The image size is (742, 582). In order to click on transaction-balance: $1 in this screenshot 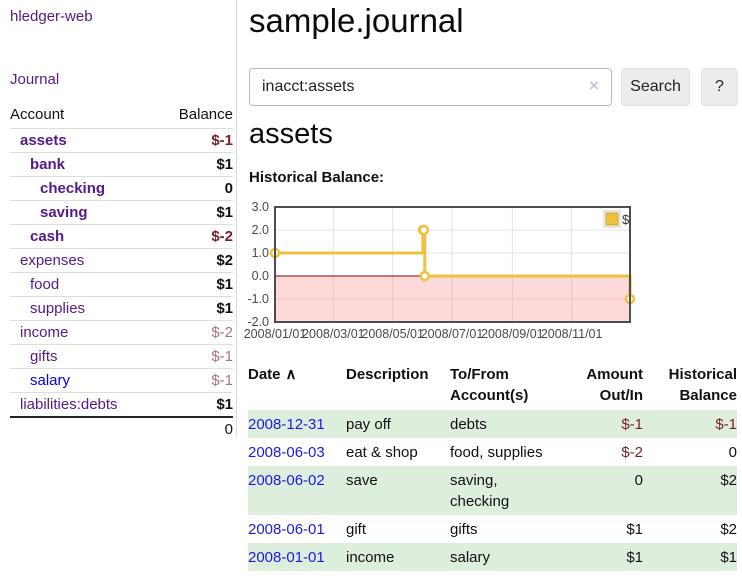, I will do `click(728, 557)`.